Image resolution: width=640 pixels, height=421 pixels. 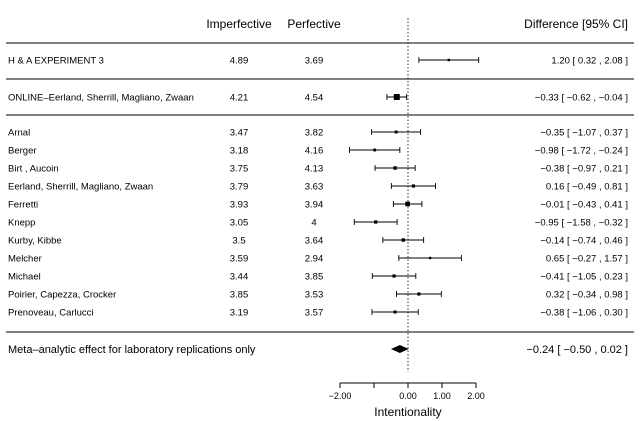 I want to click on perfective-value: 3.64, so click(x=314, y=241).